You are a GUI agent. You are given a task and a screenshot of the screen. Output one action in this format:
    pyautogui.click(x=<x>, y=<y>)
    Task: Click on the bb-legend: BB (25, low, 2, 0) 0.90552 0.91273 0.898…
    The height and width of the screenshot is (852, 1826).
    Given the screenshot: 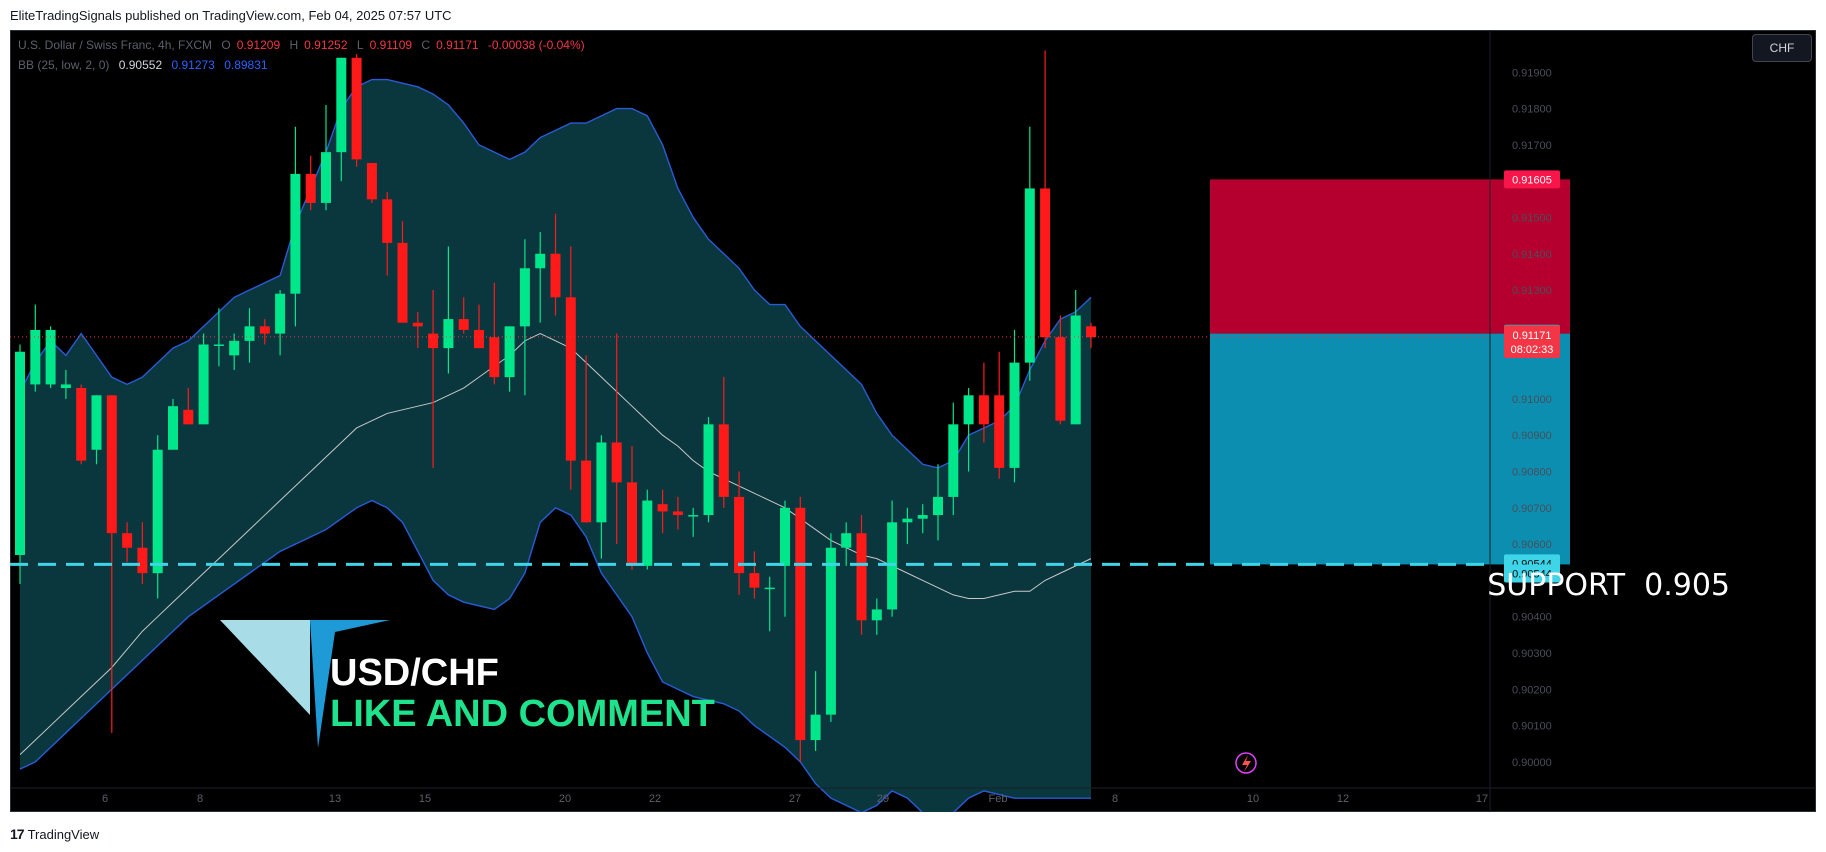 What is the action you would take?
    pyautogui.click(x=146, y=65)
    